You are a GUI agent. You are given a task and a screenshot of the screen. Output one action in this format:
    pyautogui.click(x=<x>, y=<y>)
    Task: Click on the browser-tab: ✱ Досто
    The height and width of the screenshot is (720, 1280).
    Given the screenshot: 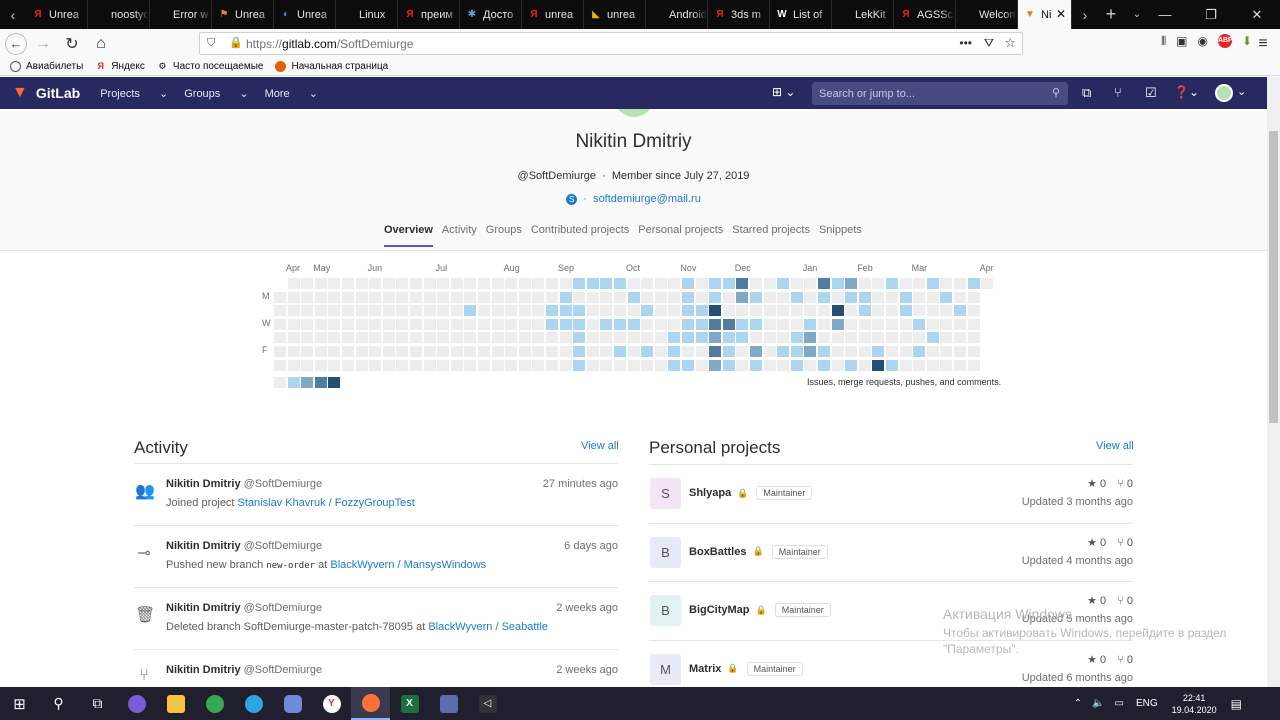 What is the action you would take?
    pyautogui.click(x=491, y=14)
    